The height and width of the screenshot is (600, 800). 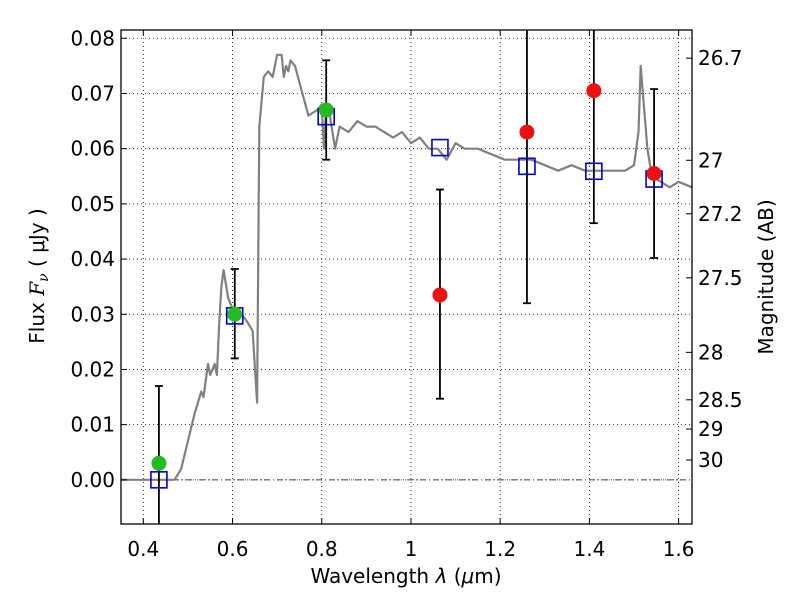 What do you see at coordinates (766, 276) in the screenshot?
I see `magnitude-axis-title: Magnitude (AB)` at bounding box center [766, 276].